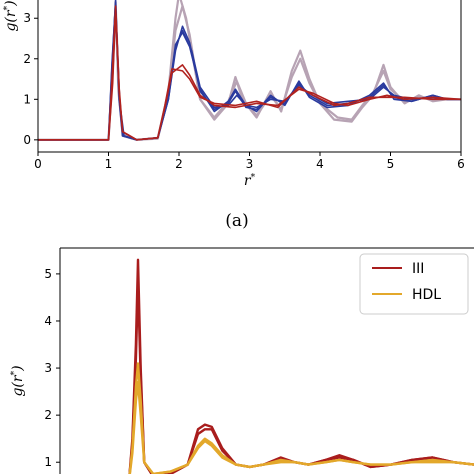  I want to click on panel-a-xtick-label: 3, so click(250, 164).